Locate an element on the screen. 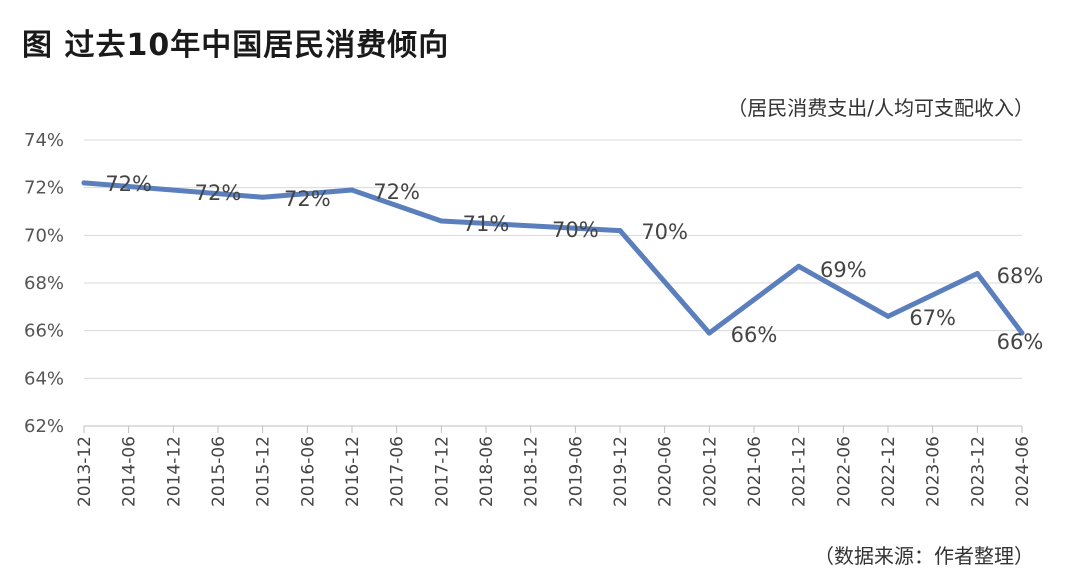  x-tick-label: 2016-06 is located at coordinates (308, 471).